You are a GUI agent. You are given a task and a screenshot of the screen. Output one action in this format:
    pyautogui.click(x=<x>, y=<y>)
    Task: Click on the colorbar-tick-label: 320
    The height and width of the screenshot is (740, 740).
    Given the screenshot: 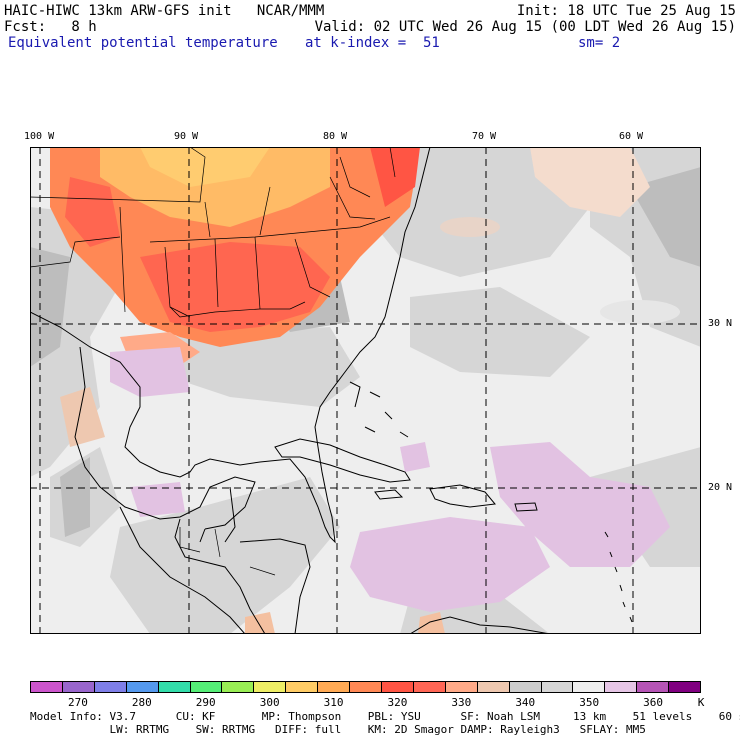 What is the action you would take?
    pyautogui.click(x=397, y=702)
    